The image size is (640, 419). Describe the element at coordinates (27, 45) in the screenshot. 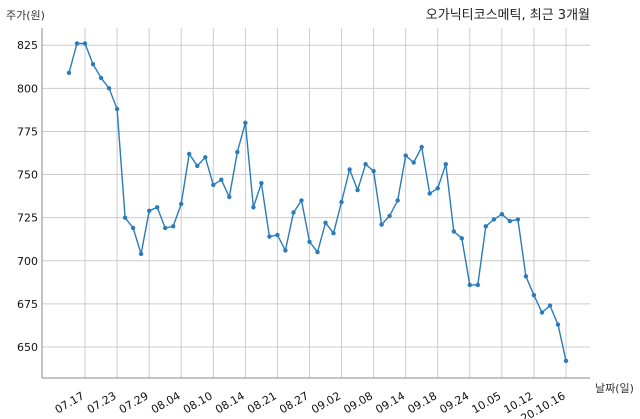

I see `y-tick-label: 825` at that location.